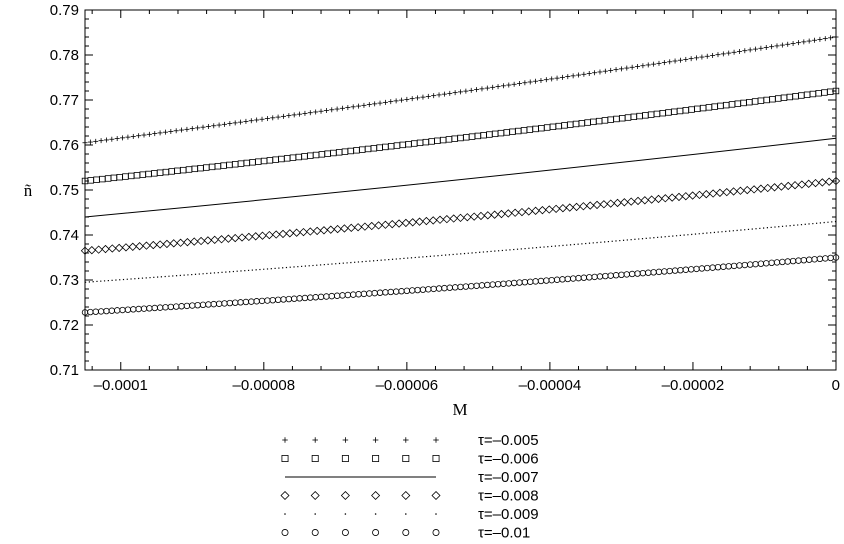 This screenshot has height=544, width=844. Describe the element at coordinates (508, 459) in the screenshot. I see `legend-label: τ=–0.006` at that location.